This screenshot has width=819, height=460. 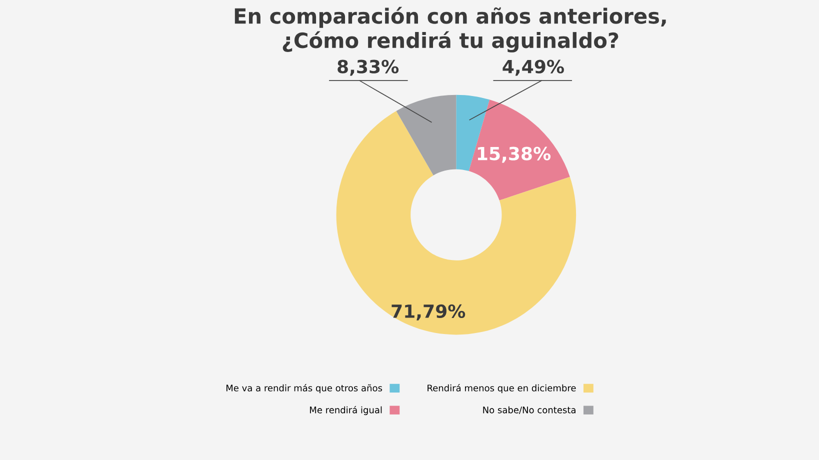 I want to click on data-label: 71,79%, so click(x=429, y=312).